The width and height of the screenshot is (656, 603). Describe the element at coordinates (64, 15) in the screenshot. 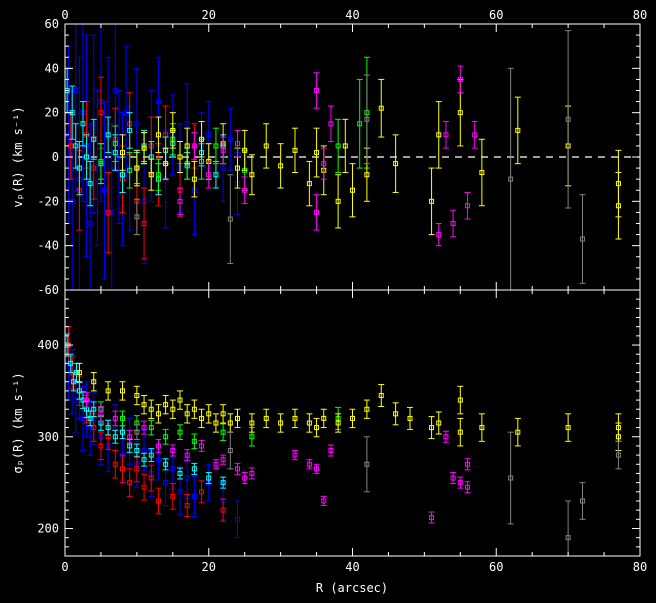

I see `top-xtick-label: 0` at that location.